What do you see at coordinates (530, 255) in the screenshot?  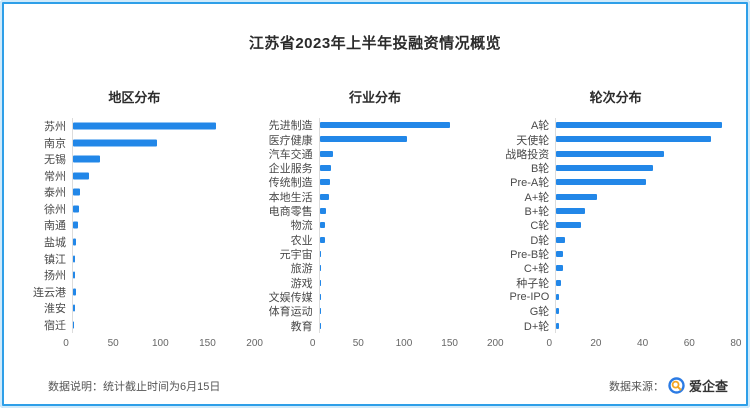 I see `category-label: Pre-B轮` at bounding box center [530, 255].